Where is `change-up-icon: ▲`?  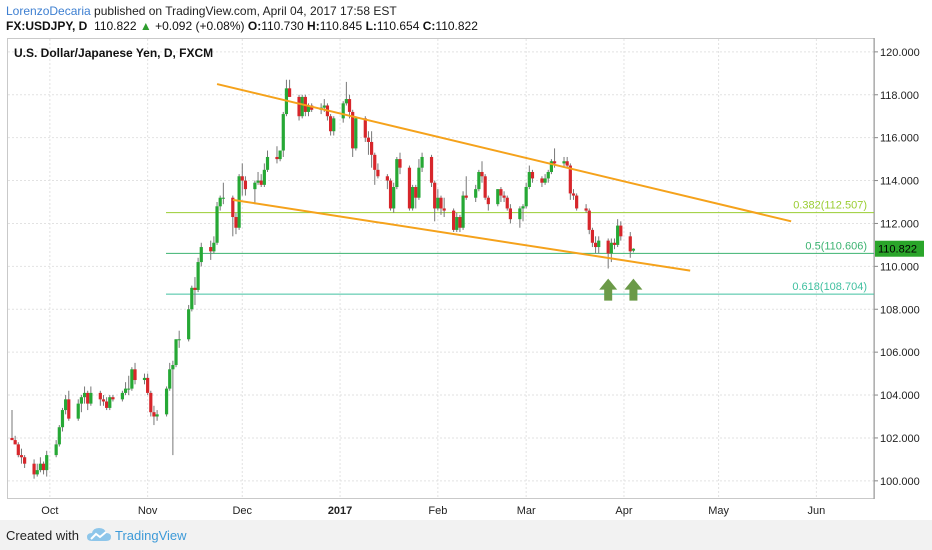
change-up-icon: ▲ is located at coordinates (145, 26).